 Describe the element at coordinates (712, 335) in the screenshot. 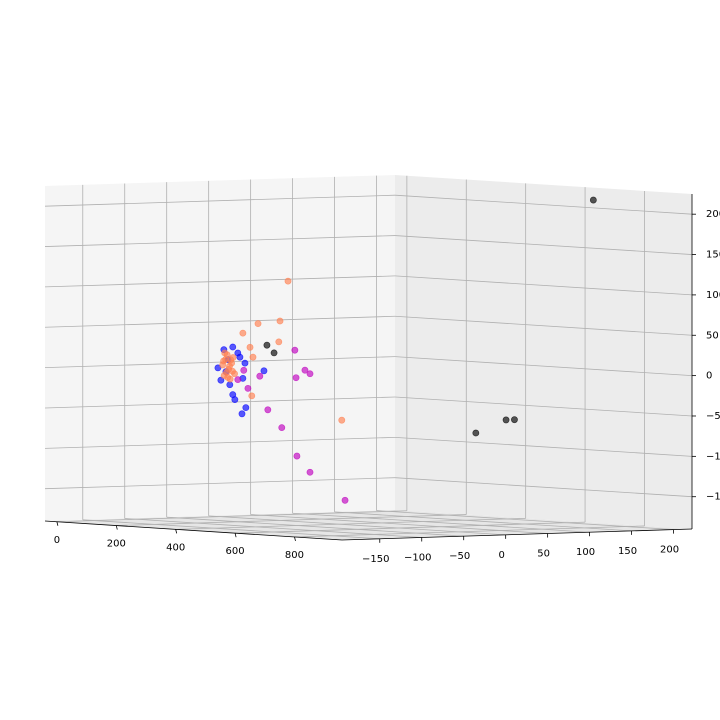

I see `z-tick-label: 50` at that location.